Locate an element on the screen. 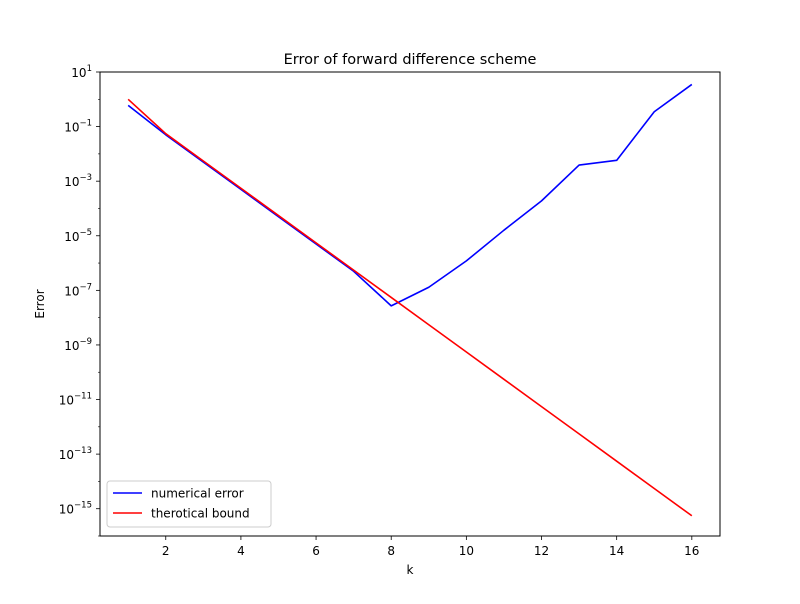  y-tick-label: 10⁻¹ is located at coordinates (78, 127).